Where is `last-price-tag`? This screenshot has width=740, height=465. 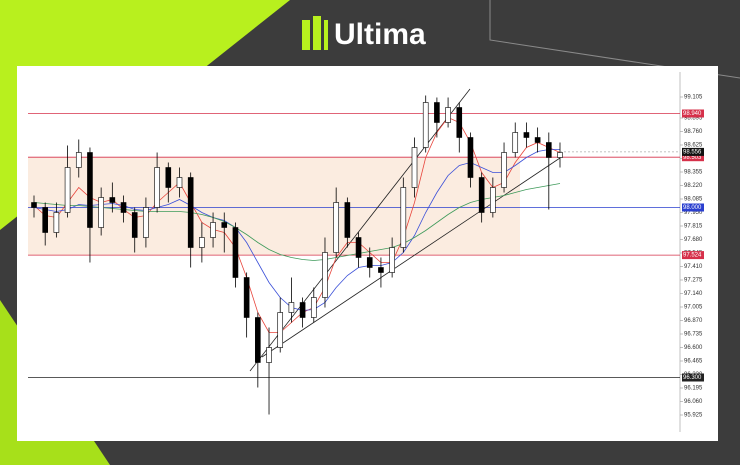 last-price-tag is located at coordinates (693, 151).